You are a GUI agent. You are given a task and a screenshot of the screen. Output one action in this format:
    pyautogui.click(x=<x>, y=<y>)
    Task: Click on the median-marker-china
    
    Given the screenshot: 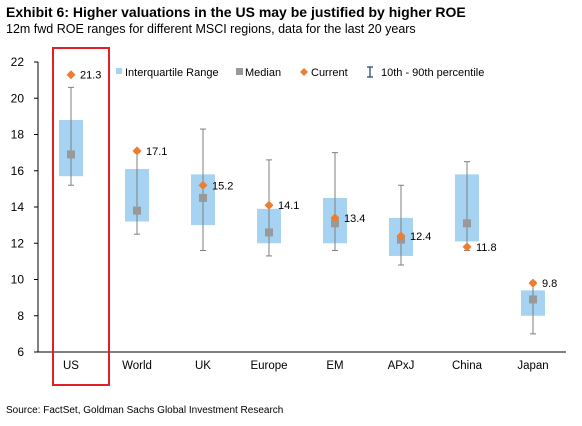 What is the action you would take?
    pyautogui.click(x=467, y=223)
    